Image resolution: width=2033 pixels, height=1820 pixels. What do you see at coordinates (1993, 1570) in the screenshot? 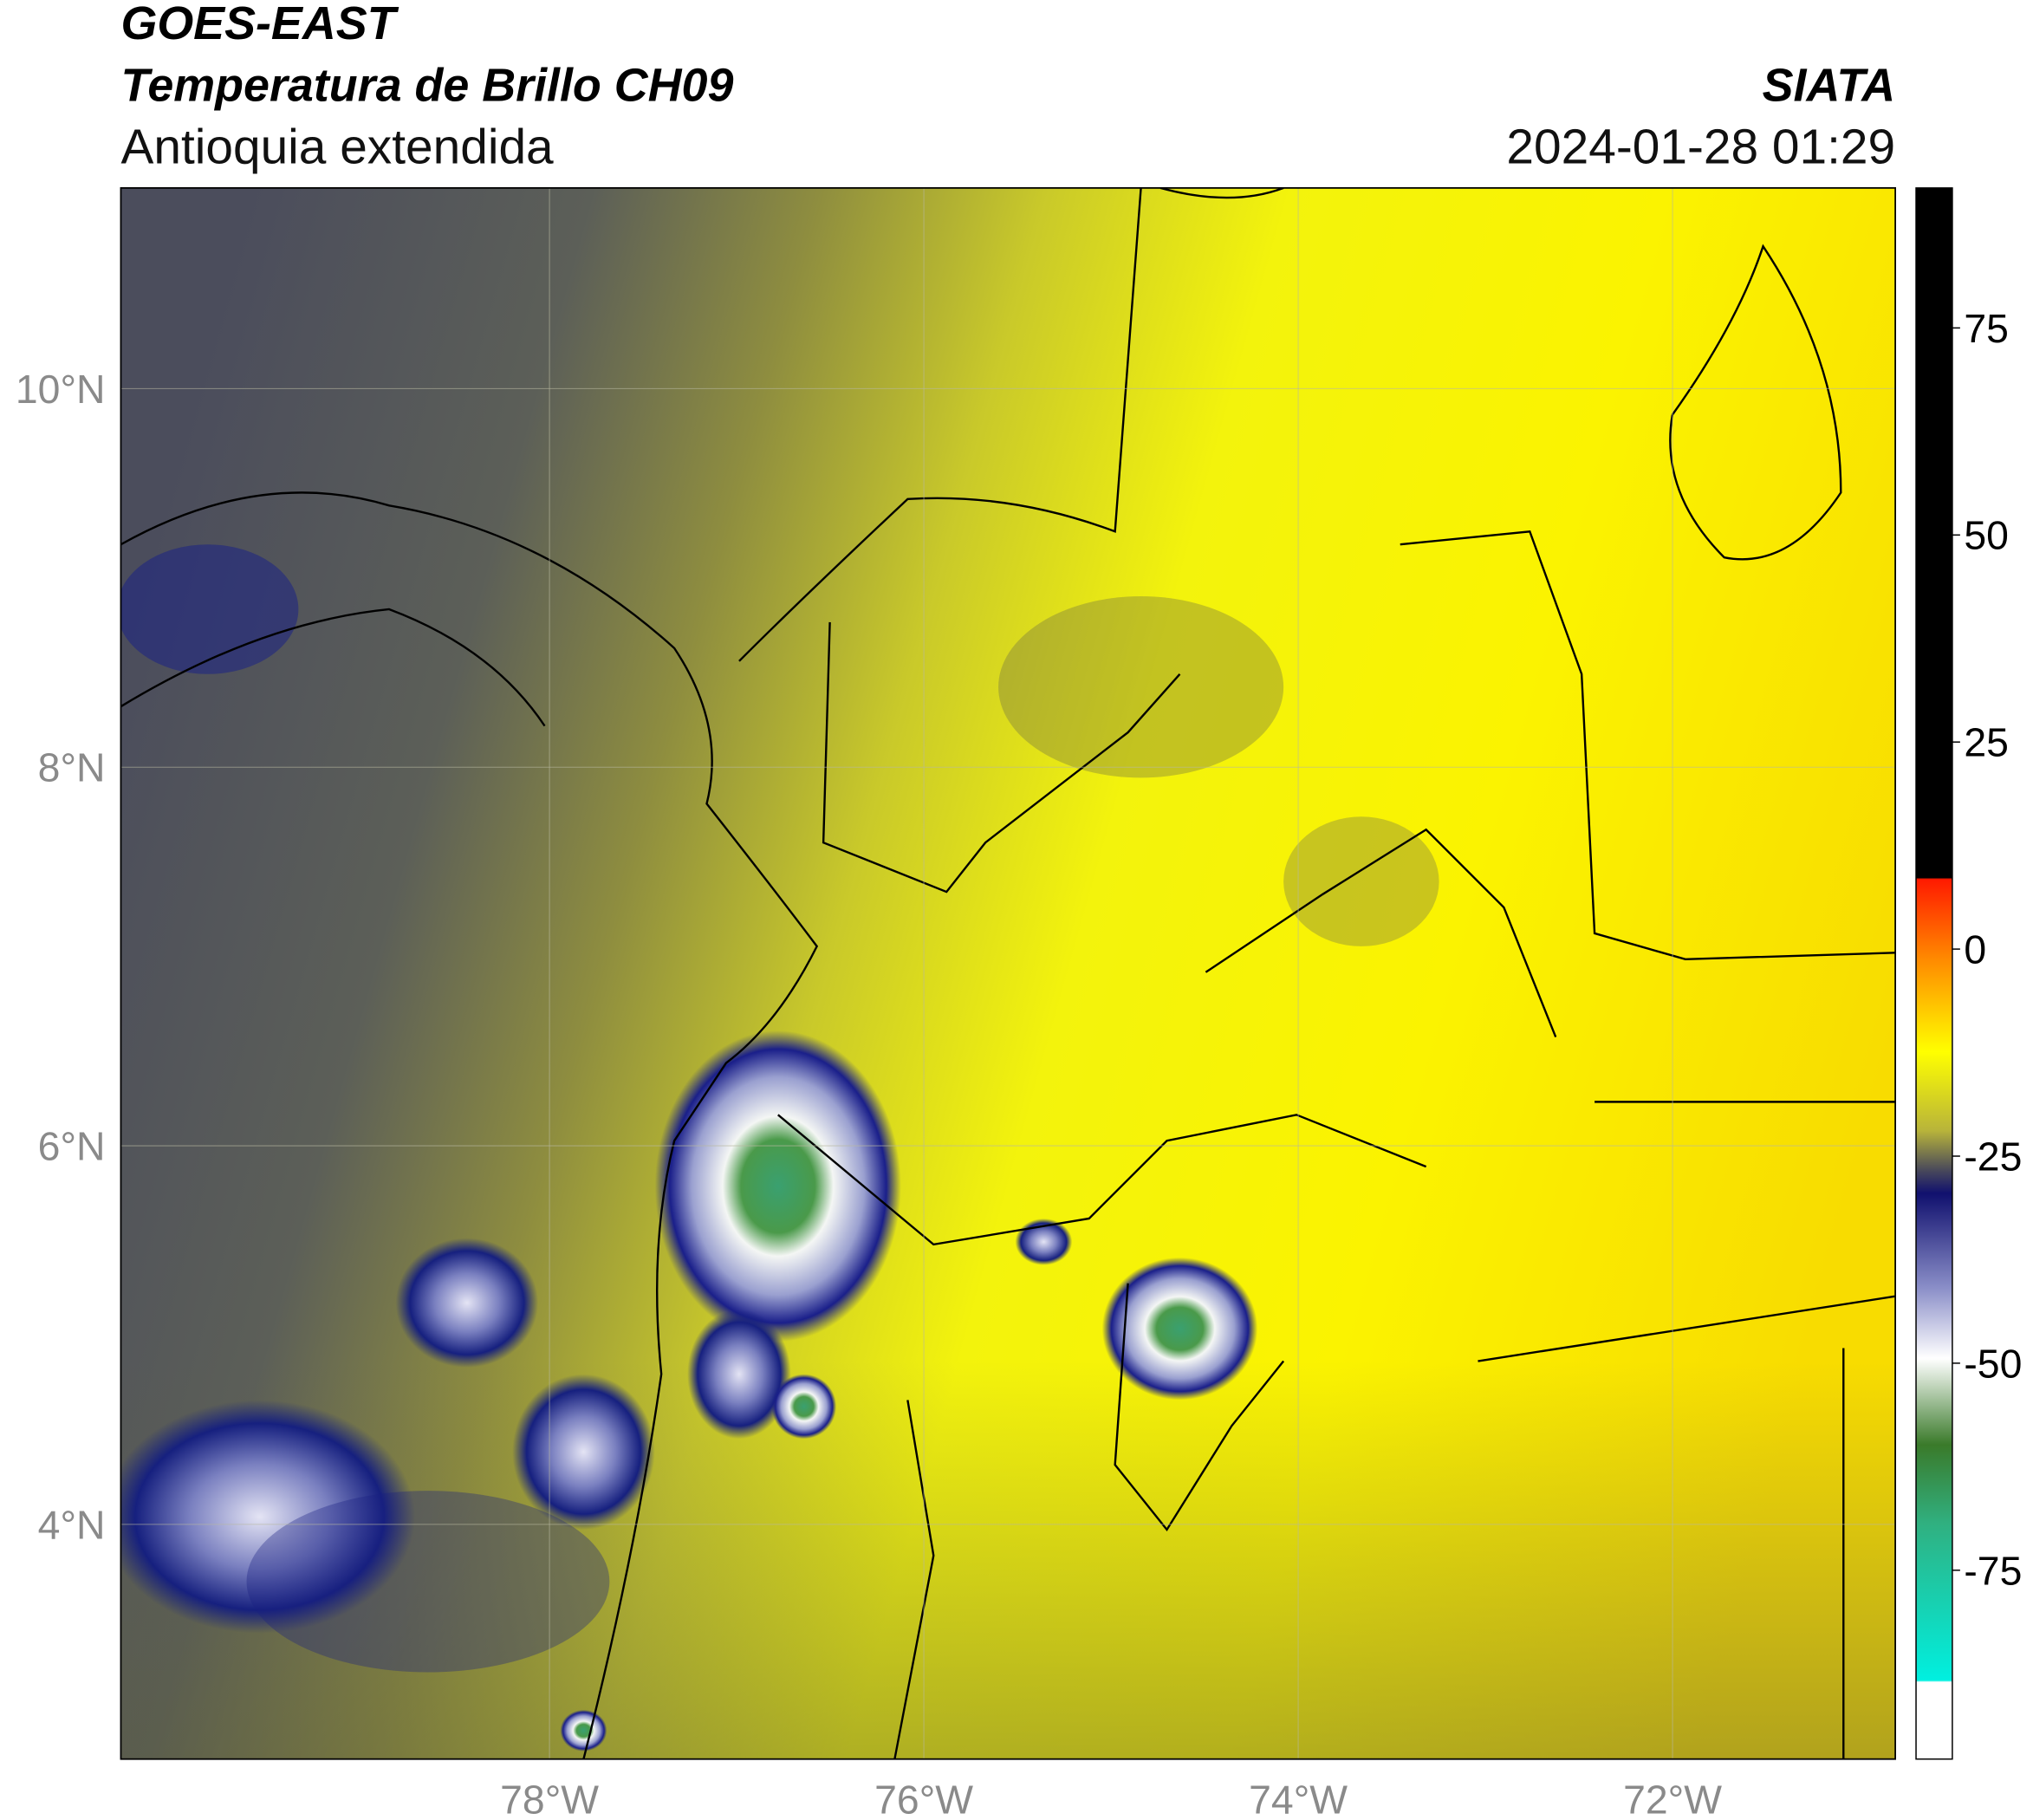
I see `colorbar-tick-label: -75` at bounding box center [1993, 1570].